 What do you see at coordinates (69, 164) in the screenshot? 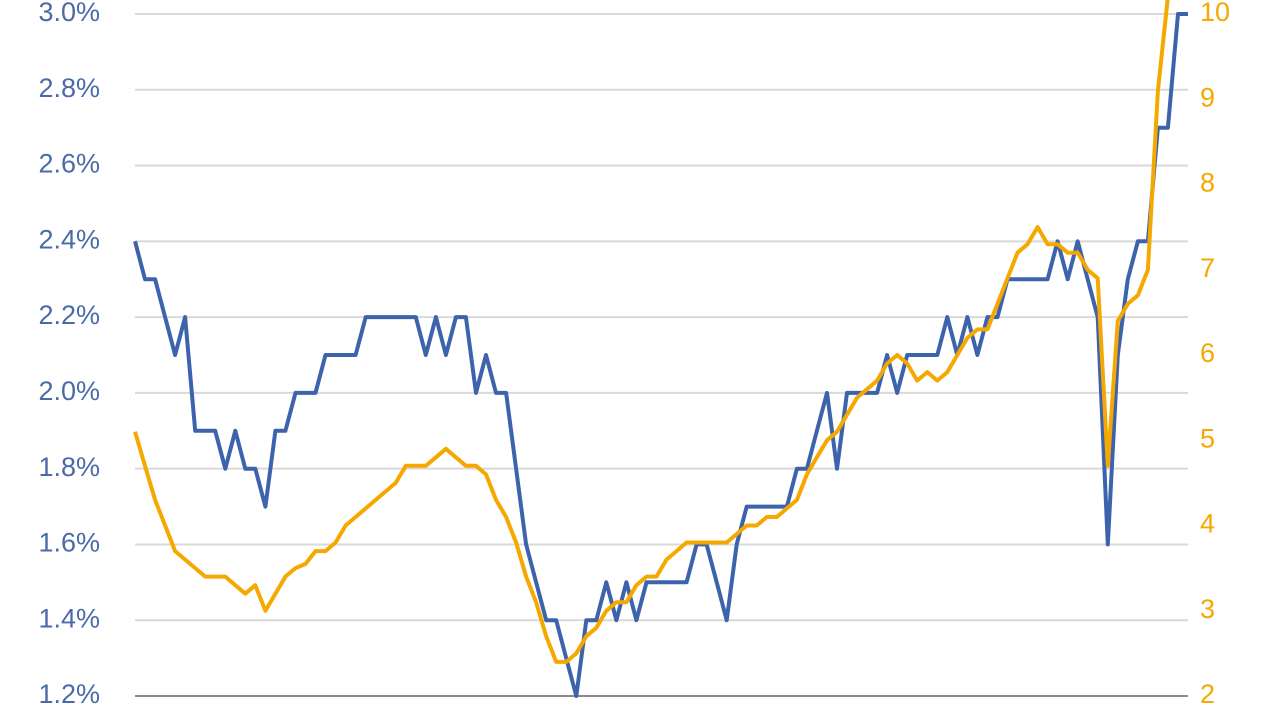
I see `y-tick-label: 2.6%` at bounding box center [69, 164].